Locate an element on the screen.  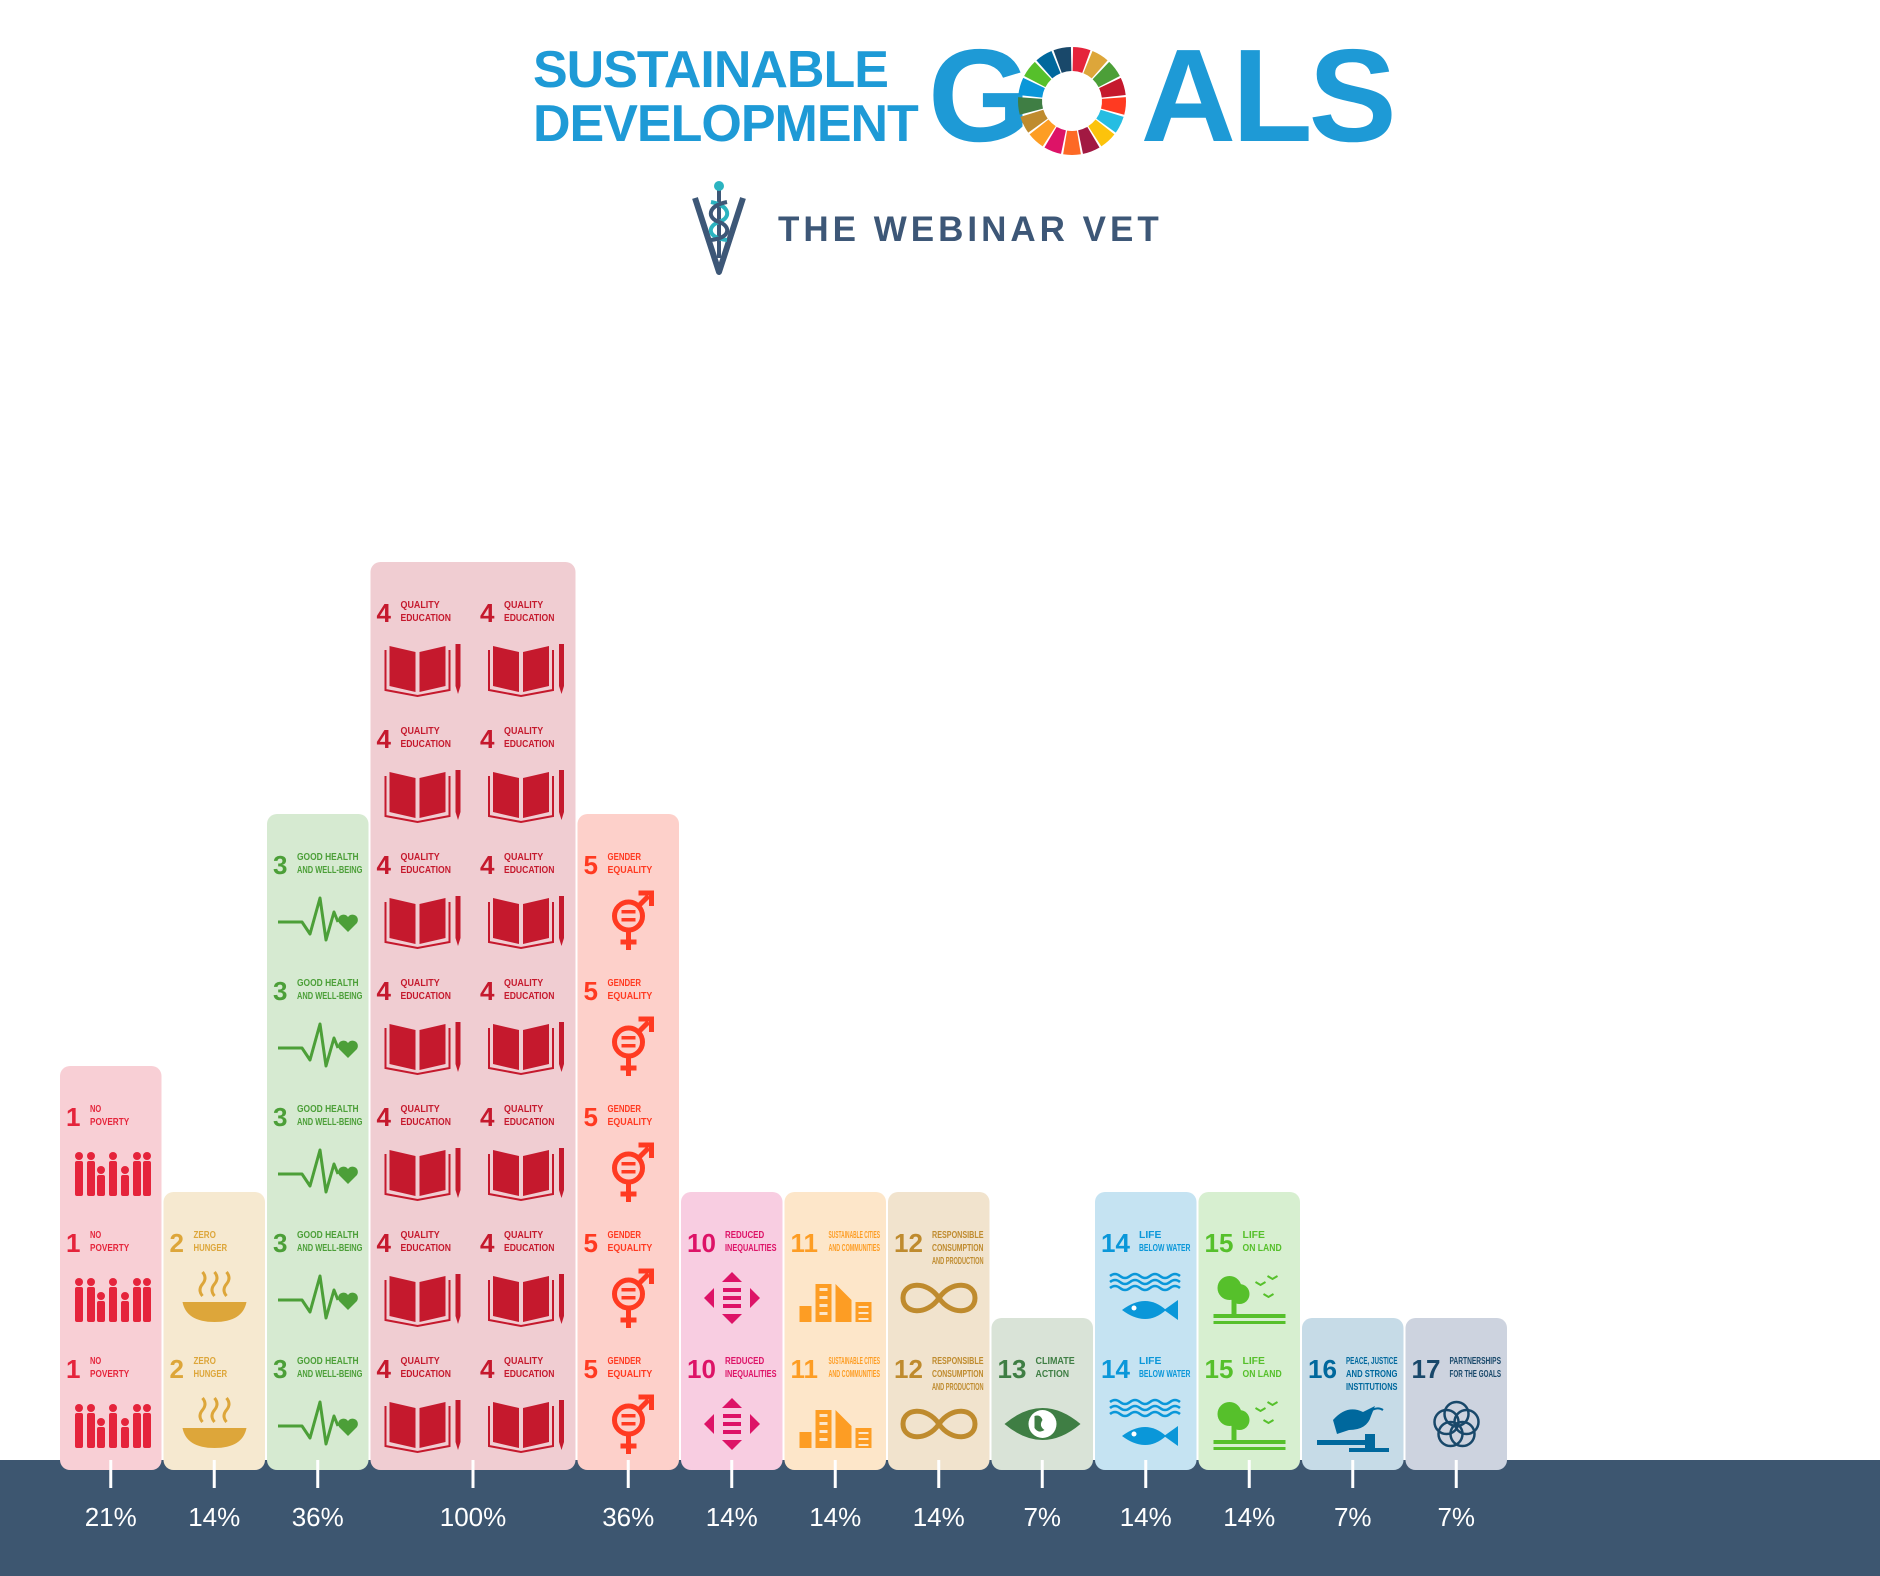
goal-tile: 1 NO POVERTY is located at coordinates (108, 1149).